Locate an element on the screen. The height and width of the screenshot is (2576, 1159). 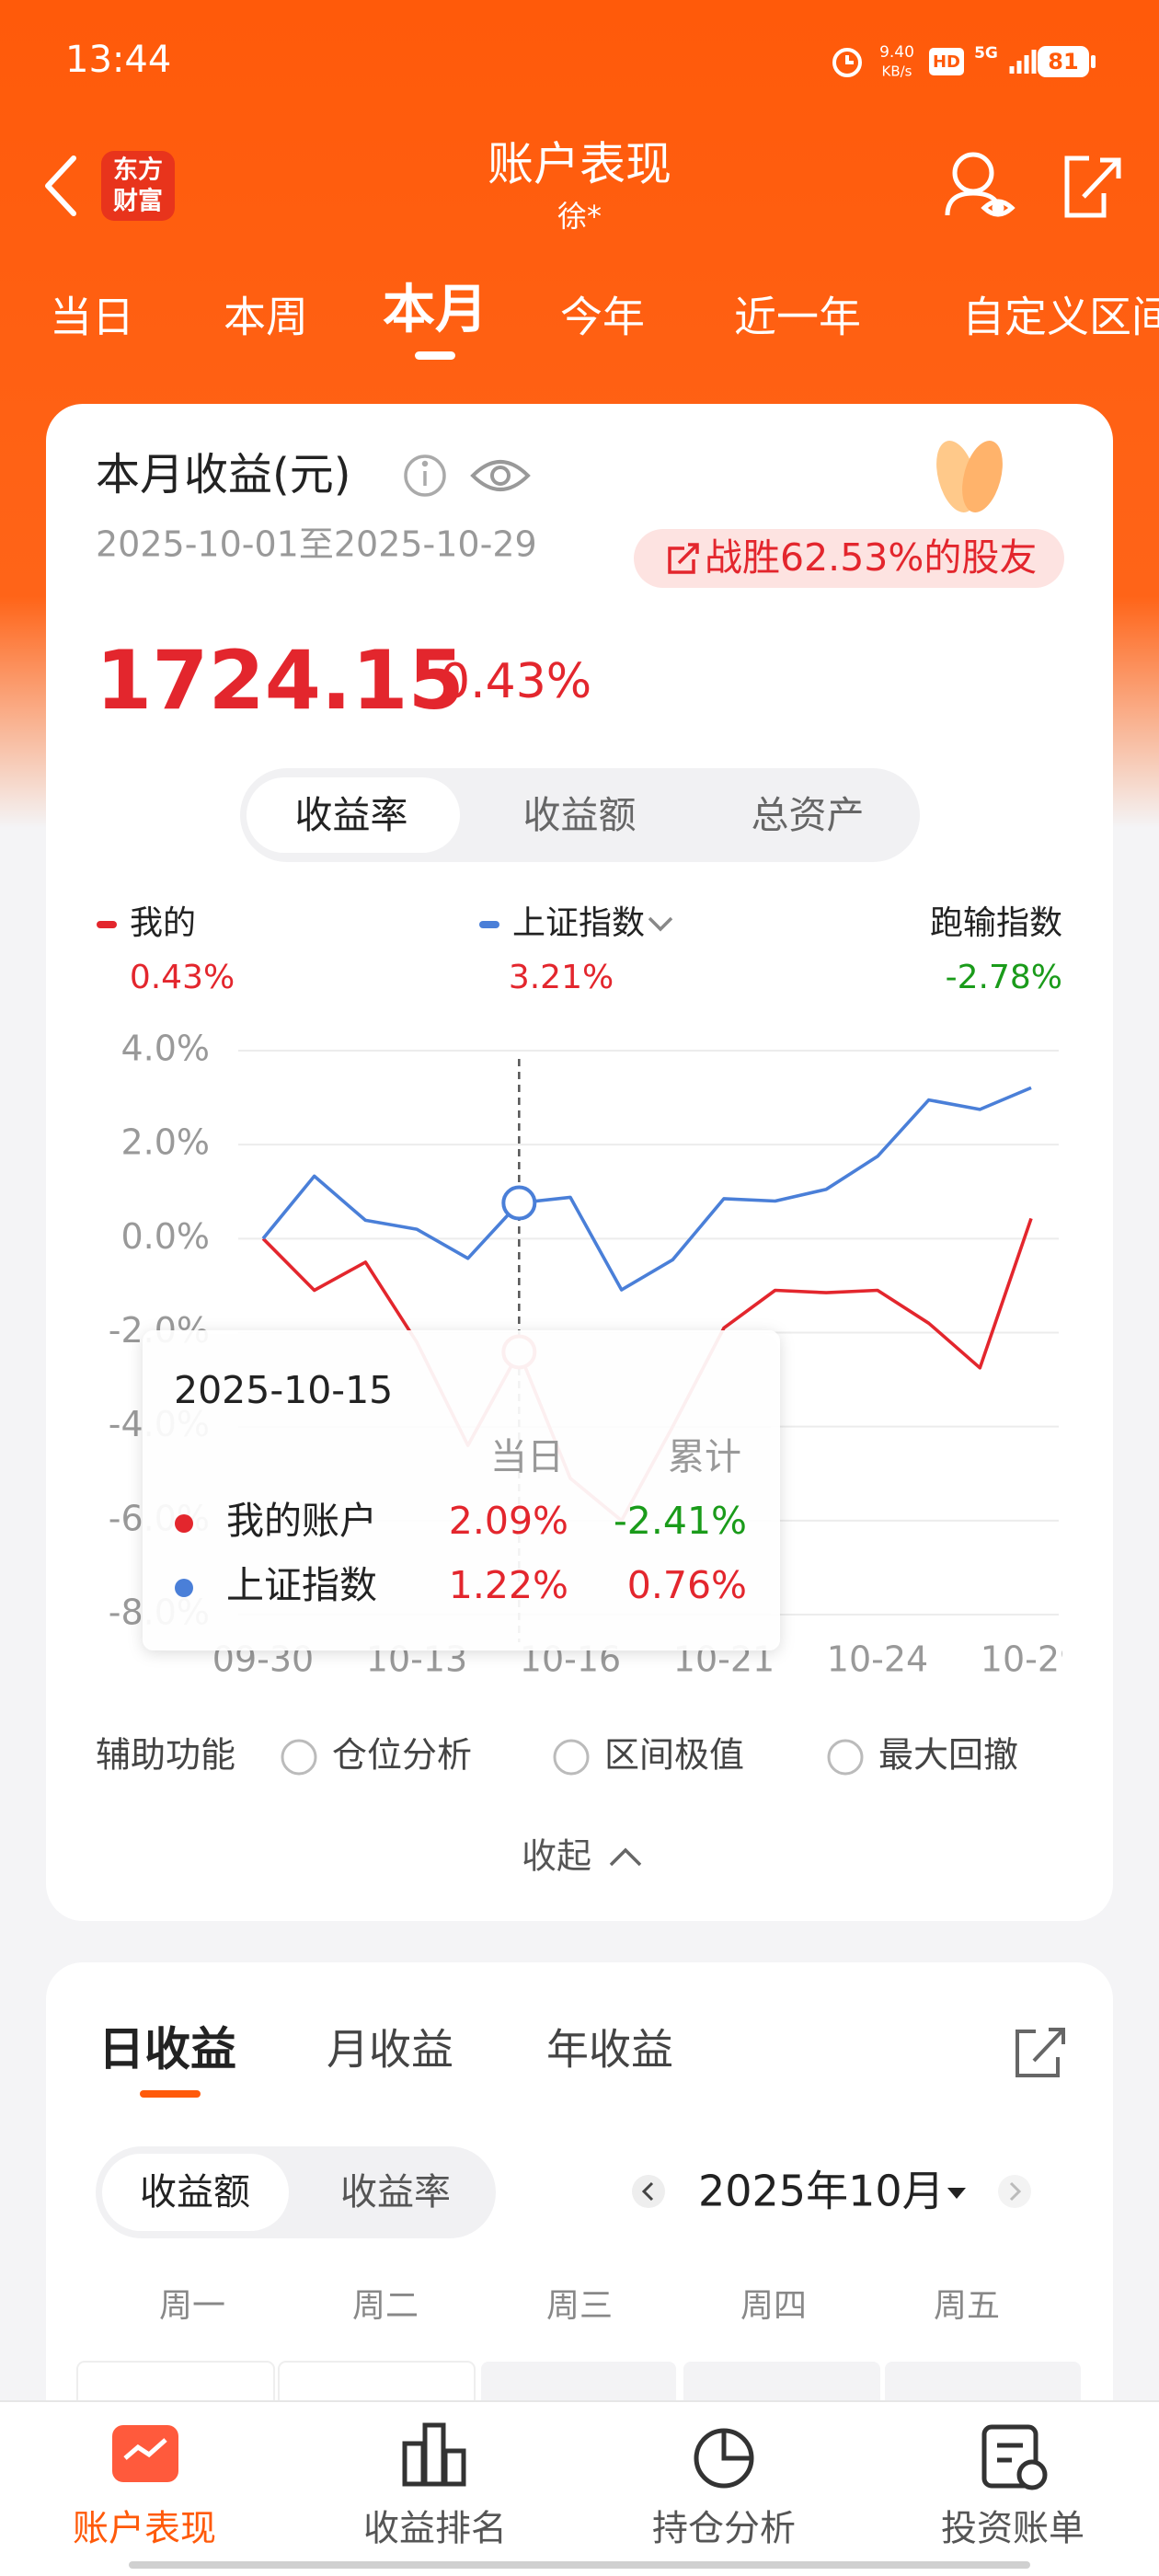
rank-badge is located at coordinates (849, 558).